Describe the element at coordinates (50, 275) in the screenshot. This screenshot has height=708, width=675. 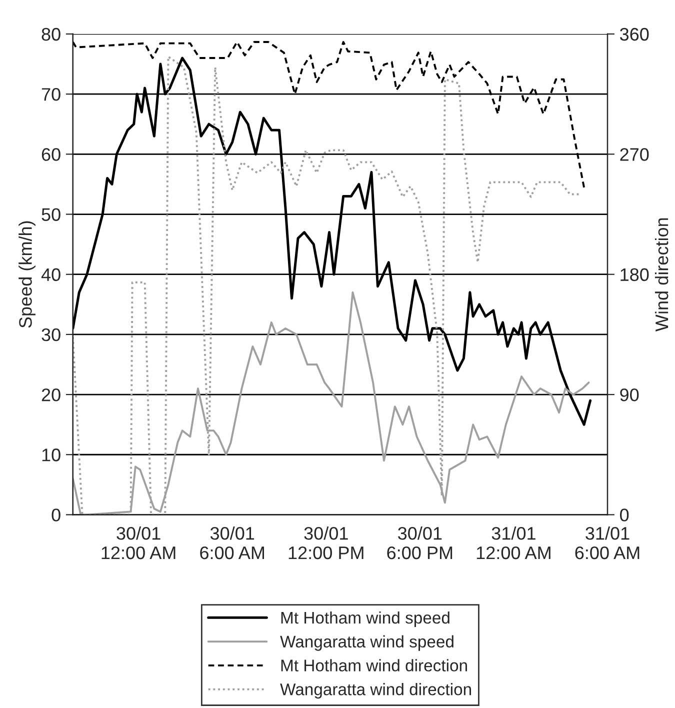
I see `y-tick-label: 40` at that location.